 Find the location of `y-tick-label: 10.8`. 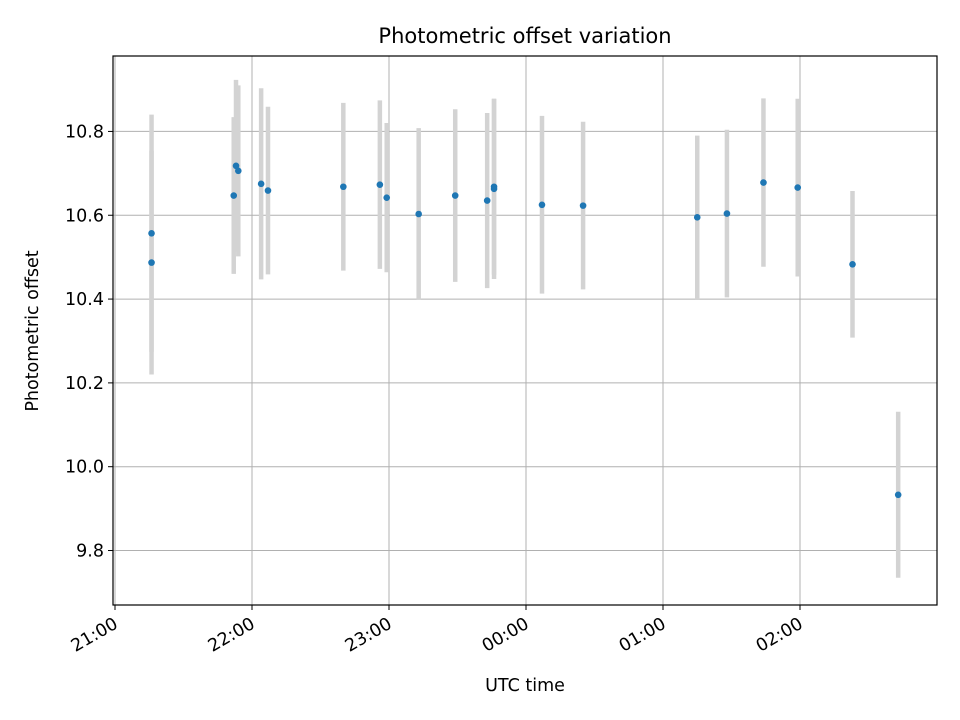

y-tick-label: 10.8 is located at coordinates (84, 132).